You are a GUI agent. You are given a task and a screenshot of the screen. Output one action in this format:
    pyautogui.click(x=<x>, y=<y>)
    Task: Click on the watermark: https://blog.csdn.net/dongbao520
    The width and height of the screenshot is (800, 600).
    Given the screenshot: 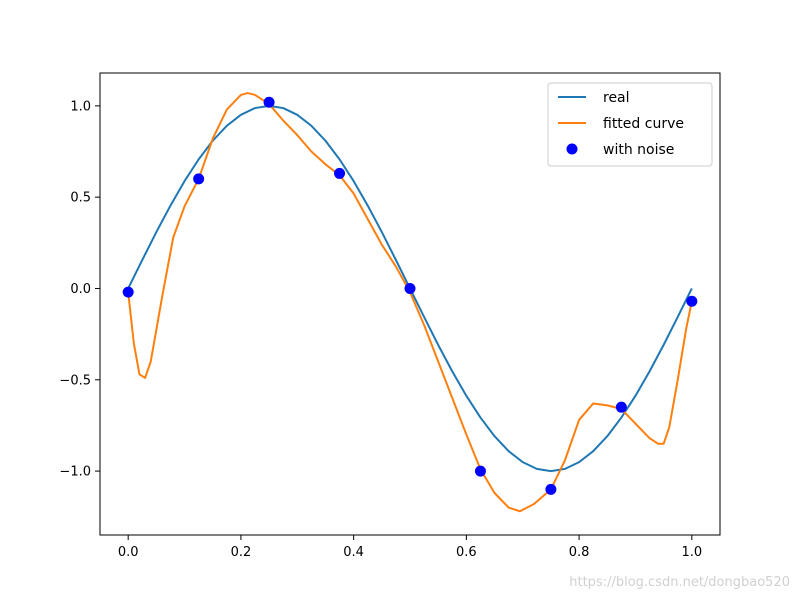 What is the action you would take?
    pyautogui.click(x=679, y=582)
    